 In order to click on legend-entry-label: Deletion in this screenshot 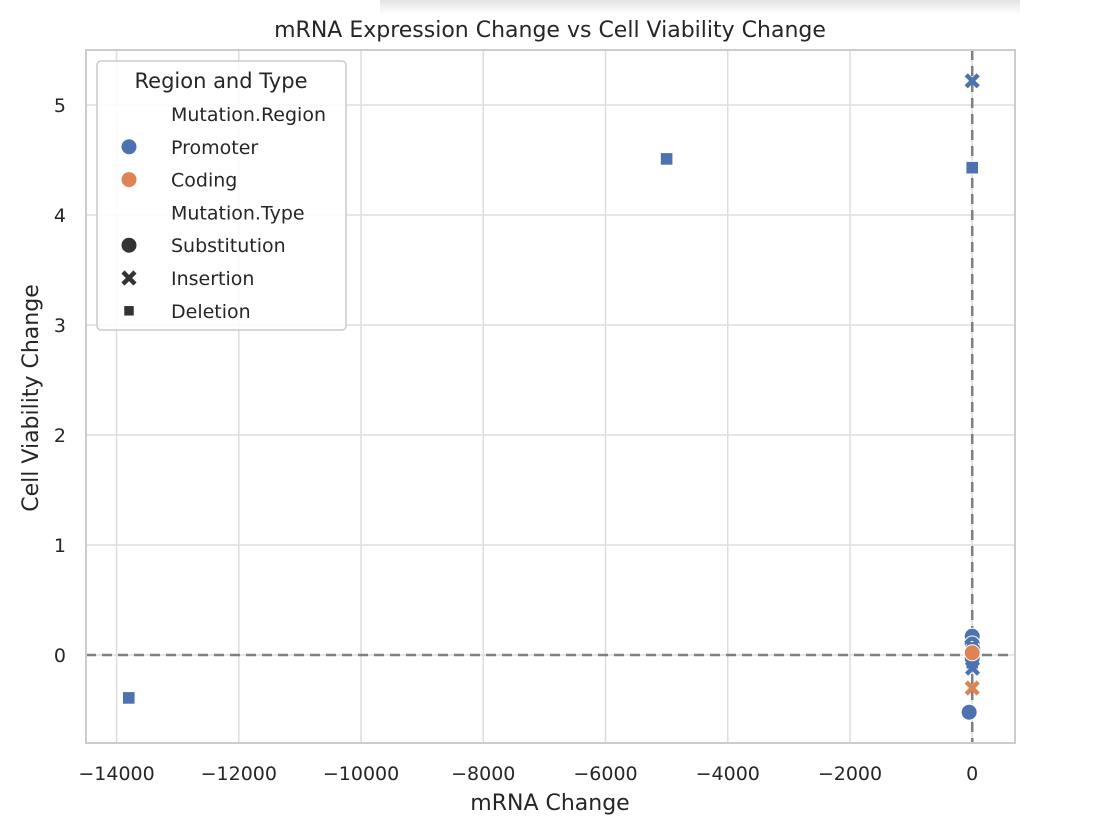, I will do `click(211, 312)`.